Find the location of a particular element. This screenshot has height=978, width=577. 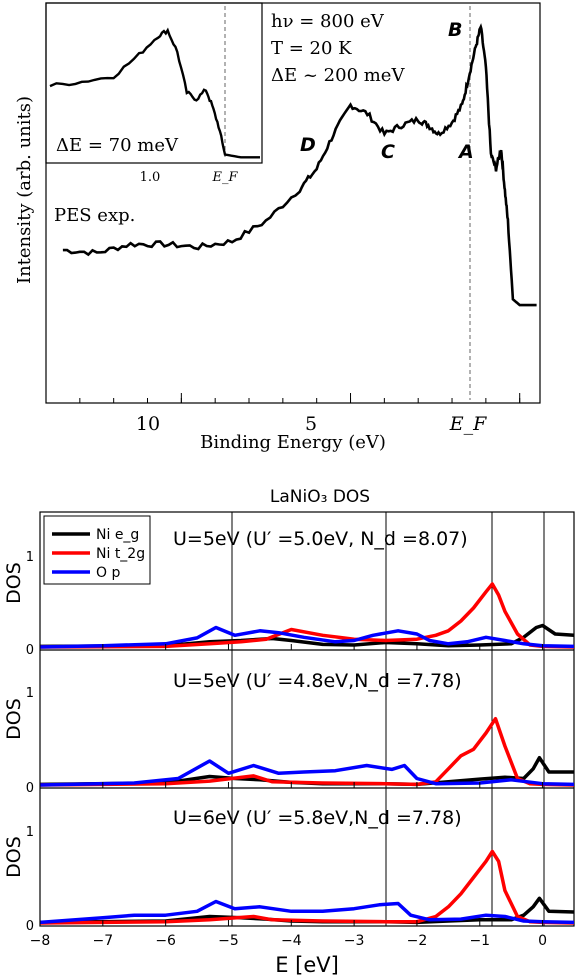

pes-xtick-ef: E_F is located at coordinates (468, 424).